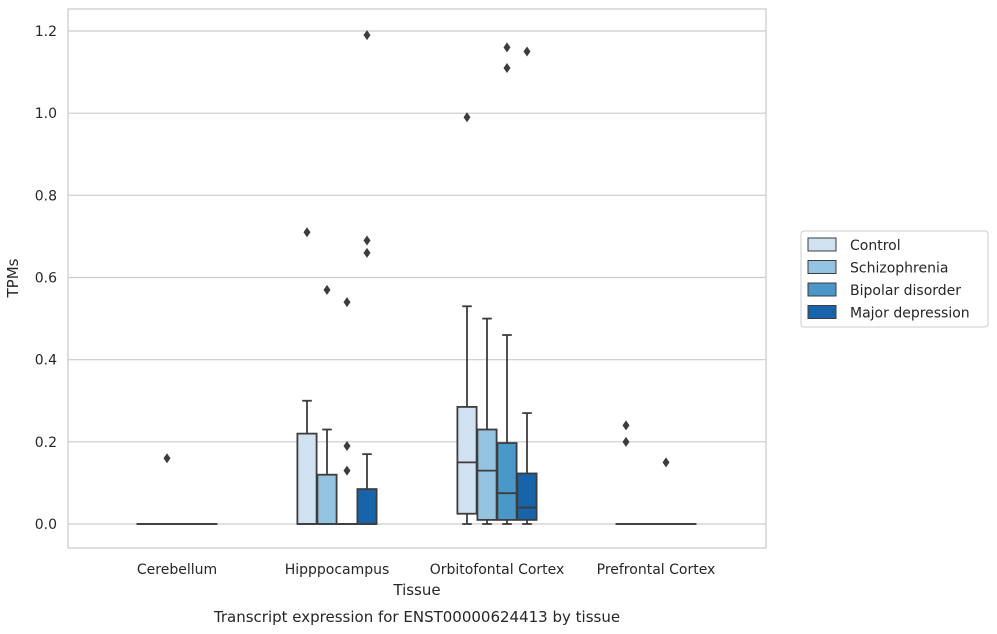  What do you see at coordinates (46, 196) in the screenshot?
I see `y-tick-label: 0.8` at bounding box center [46, 196].